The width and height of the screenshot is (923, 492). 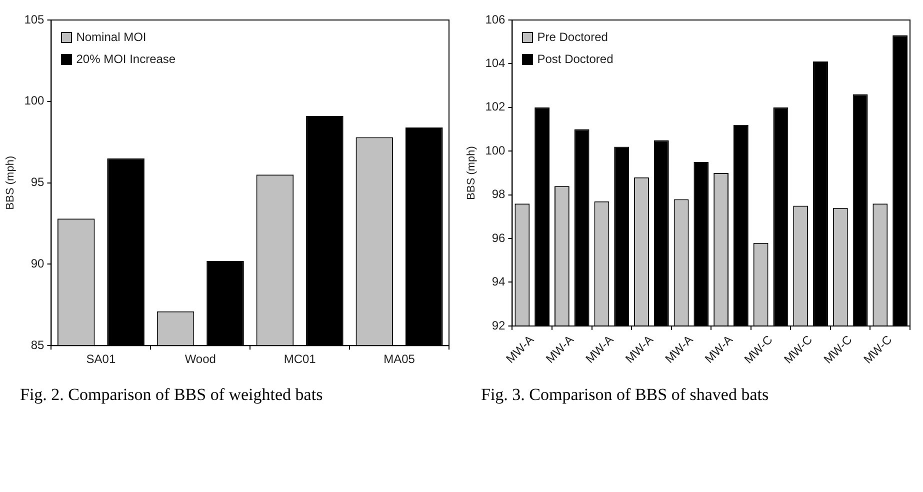 I want to click on y-tick-label: 102, so click(x=495, y=107).